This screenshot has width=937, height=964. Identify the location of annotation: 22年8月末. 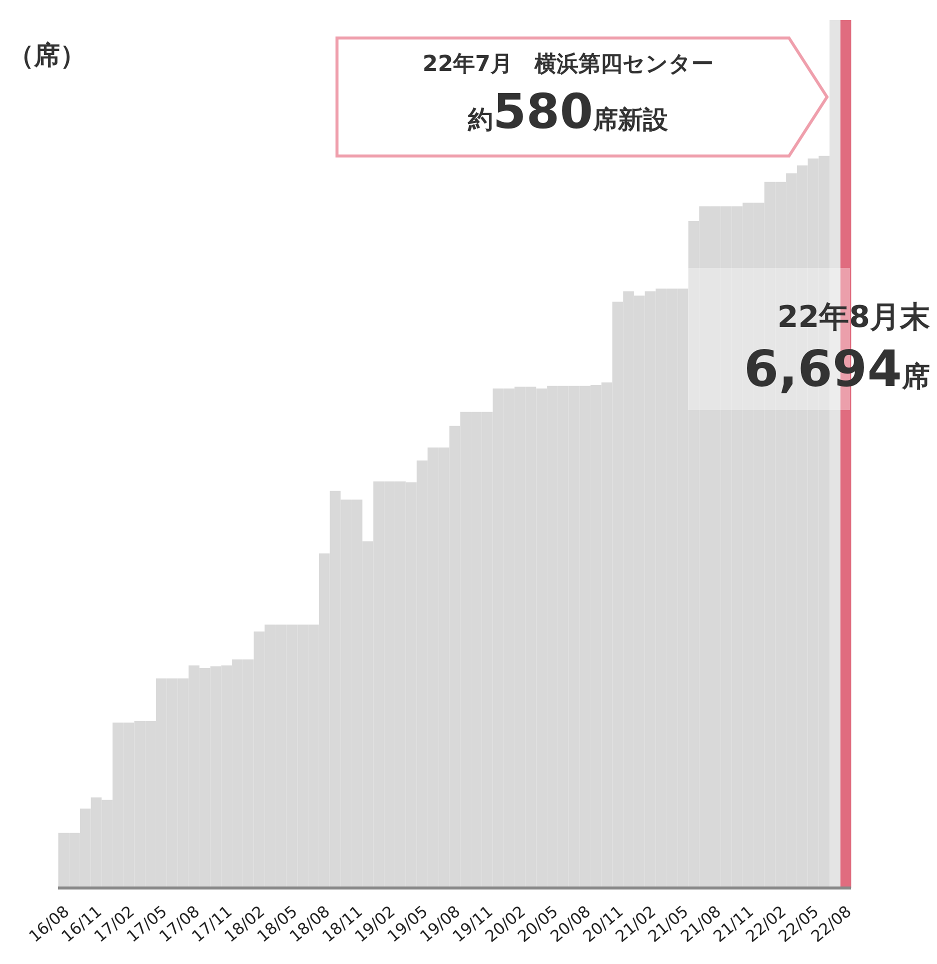
(853, 318).